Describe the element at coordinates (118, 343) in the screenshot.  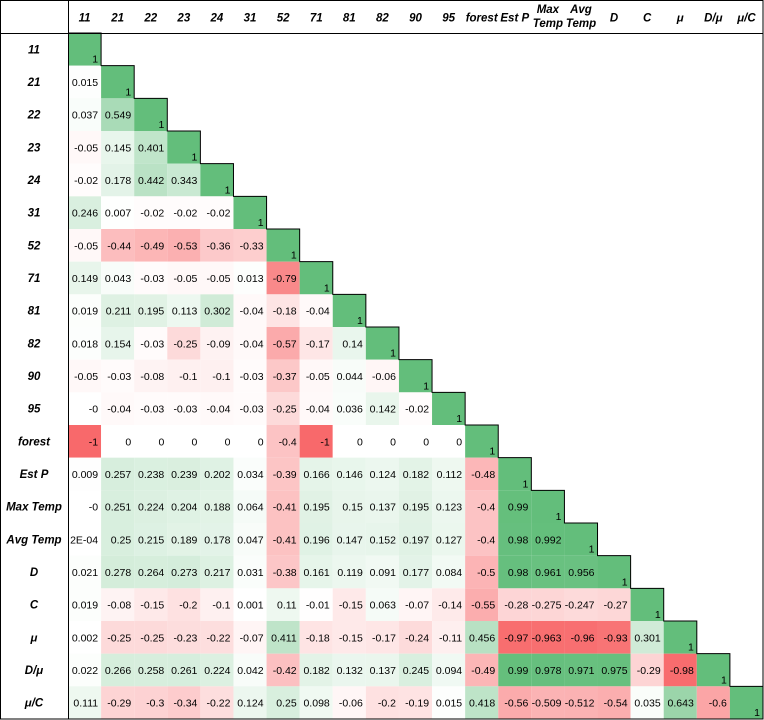
I see `heatmap-cell: 0.154` at that location.